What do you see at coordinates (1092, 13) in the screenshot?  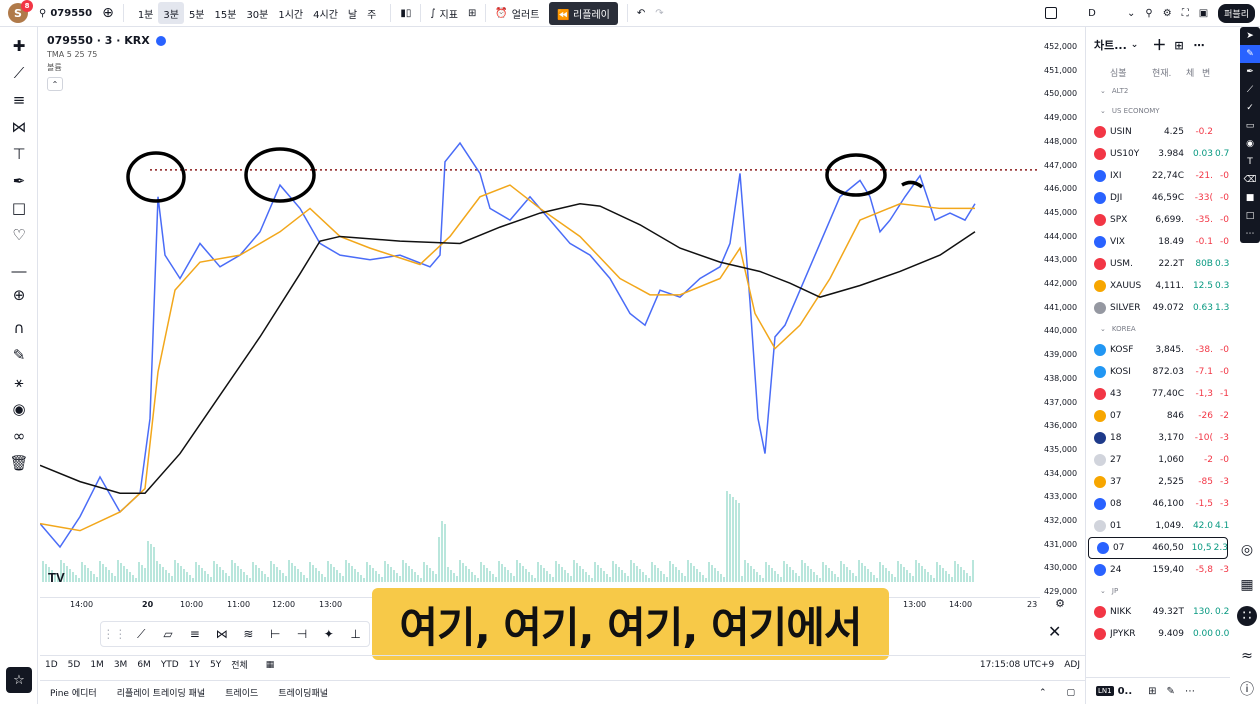 I see `layout-label: D` at bounding box center [1092, 13].